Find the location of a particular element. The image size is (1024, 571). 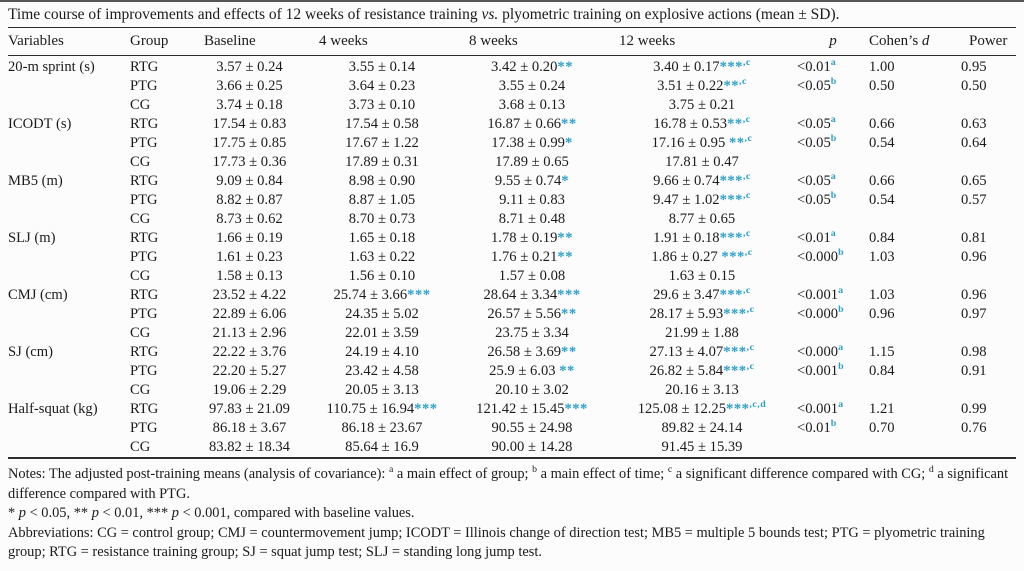

baseline-cell: 3.57 ± 0.24 is located at coordinates (249, 67).